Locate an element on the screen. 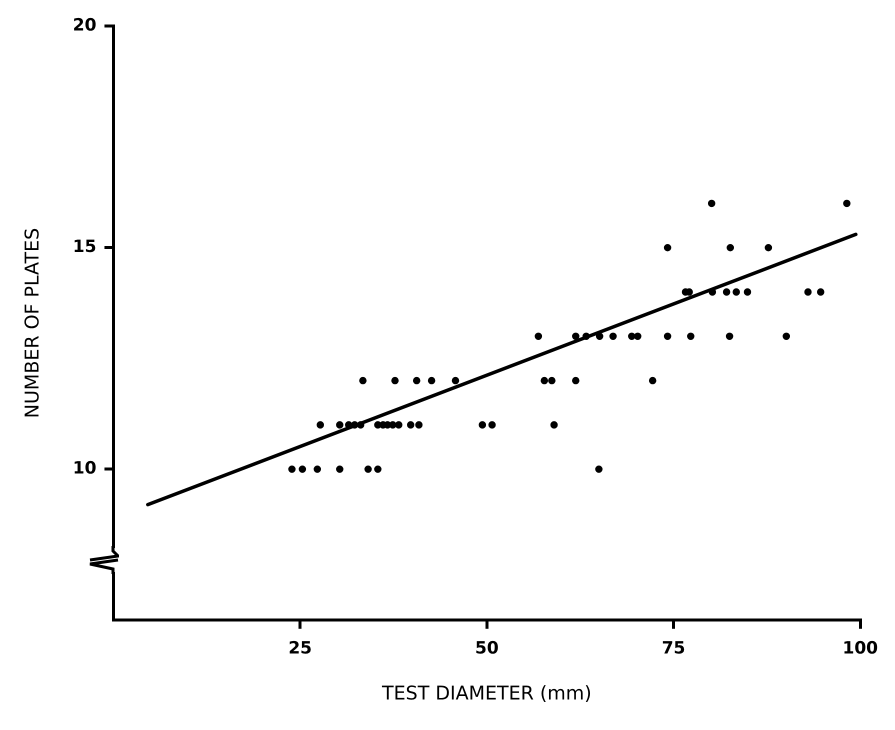 The width and height of the screenshot is (895, 730). x-tick-label: 75 is located at coordinates (674, 648).